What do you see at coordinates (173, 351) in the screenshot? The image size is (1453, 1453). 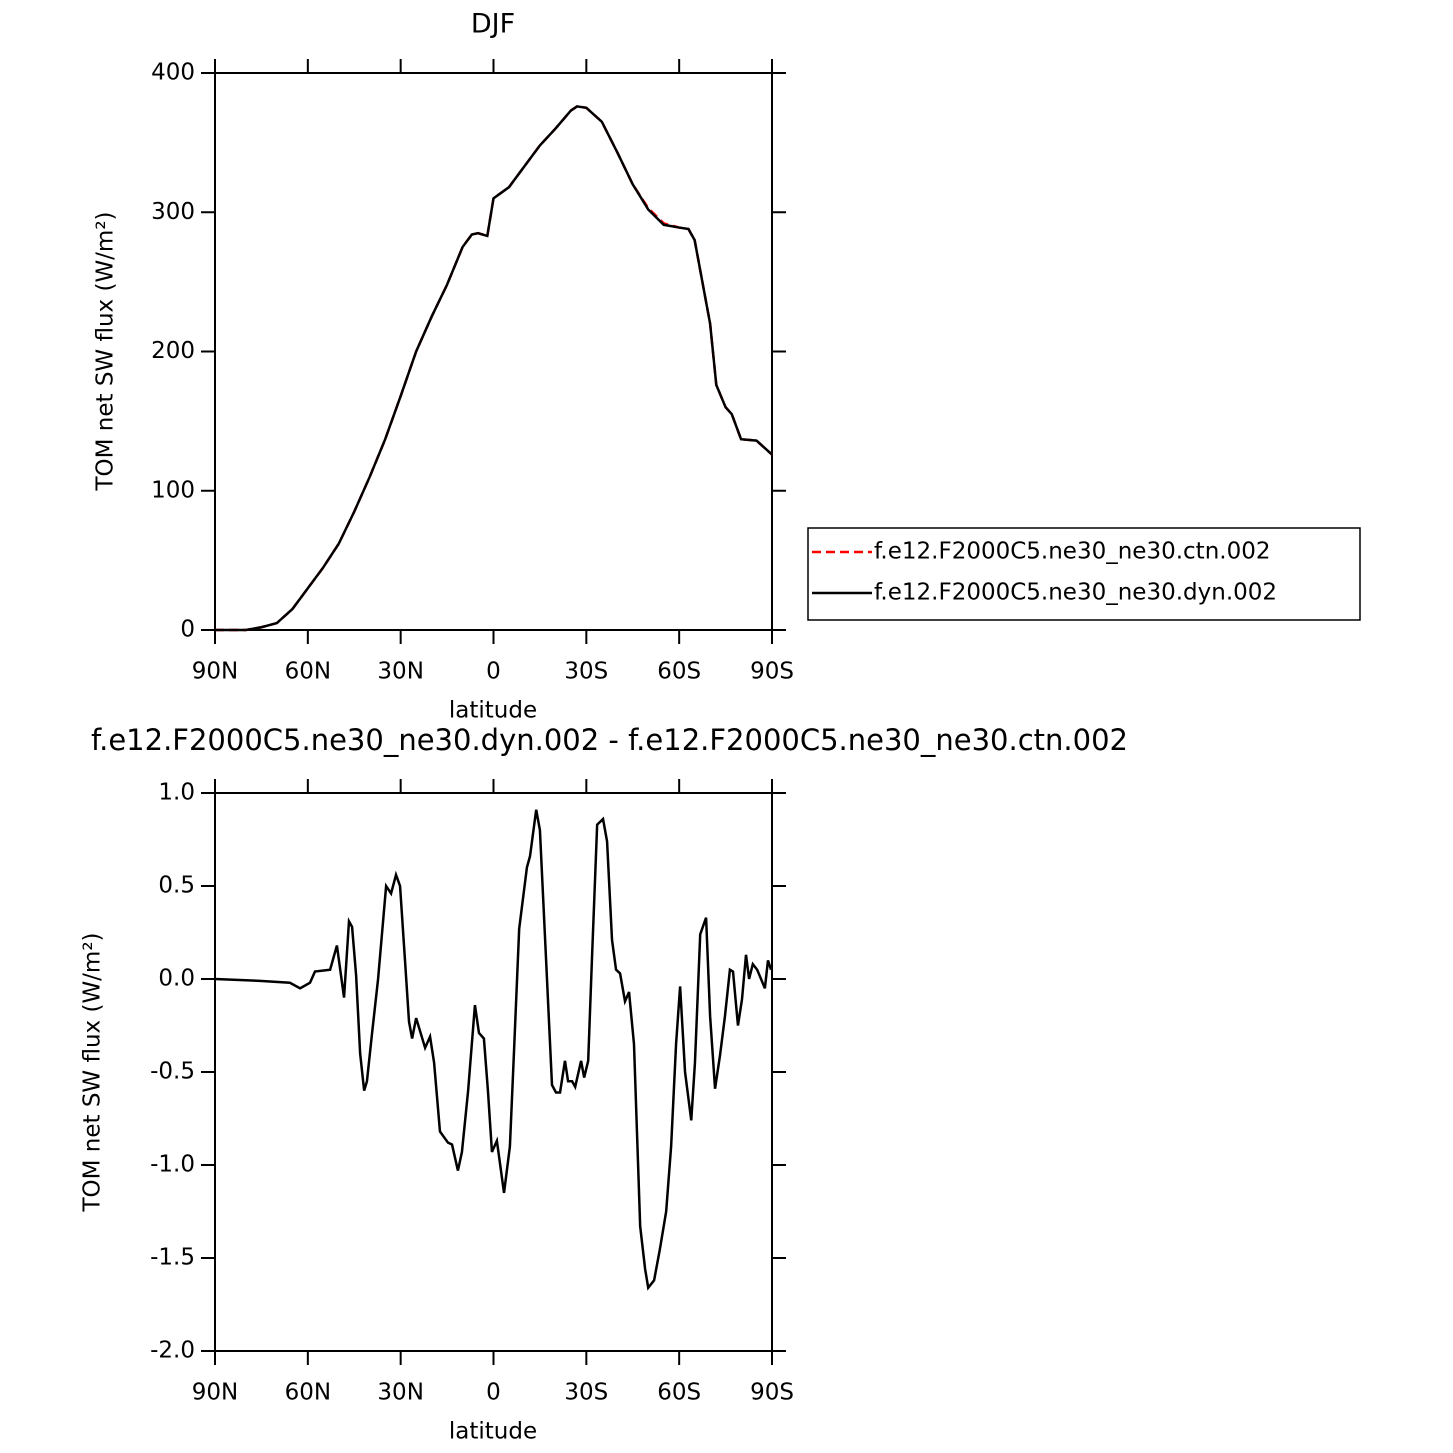 I see `y-tick-label: 200` at bounding box center [173, 351].